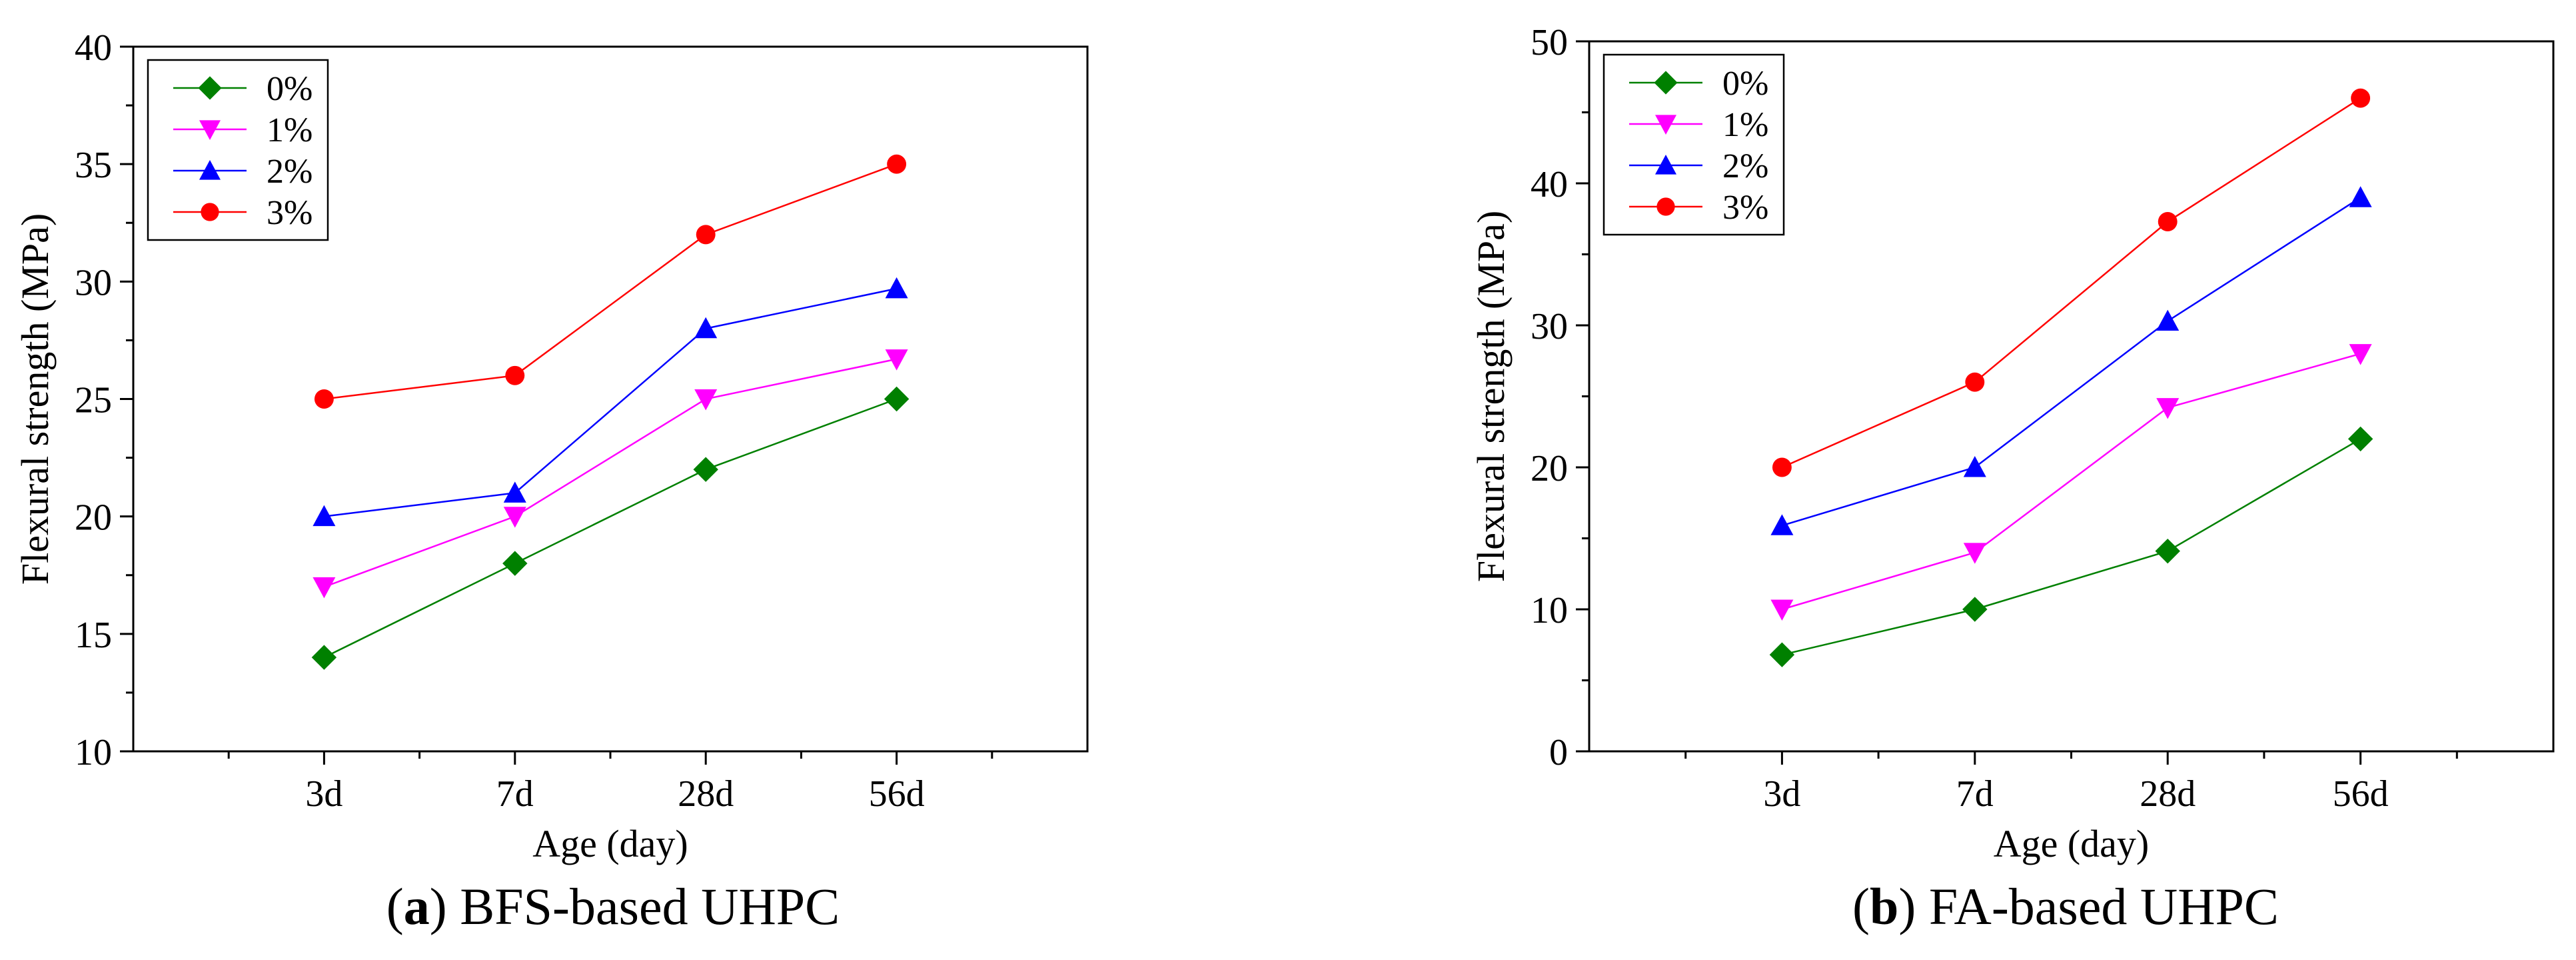 The height and width of the screenshot is (960, 2576). I want to click on y-tick-label: 35, so click(93, 165).